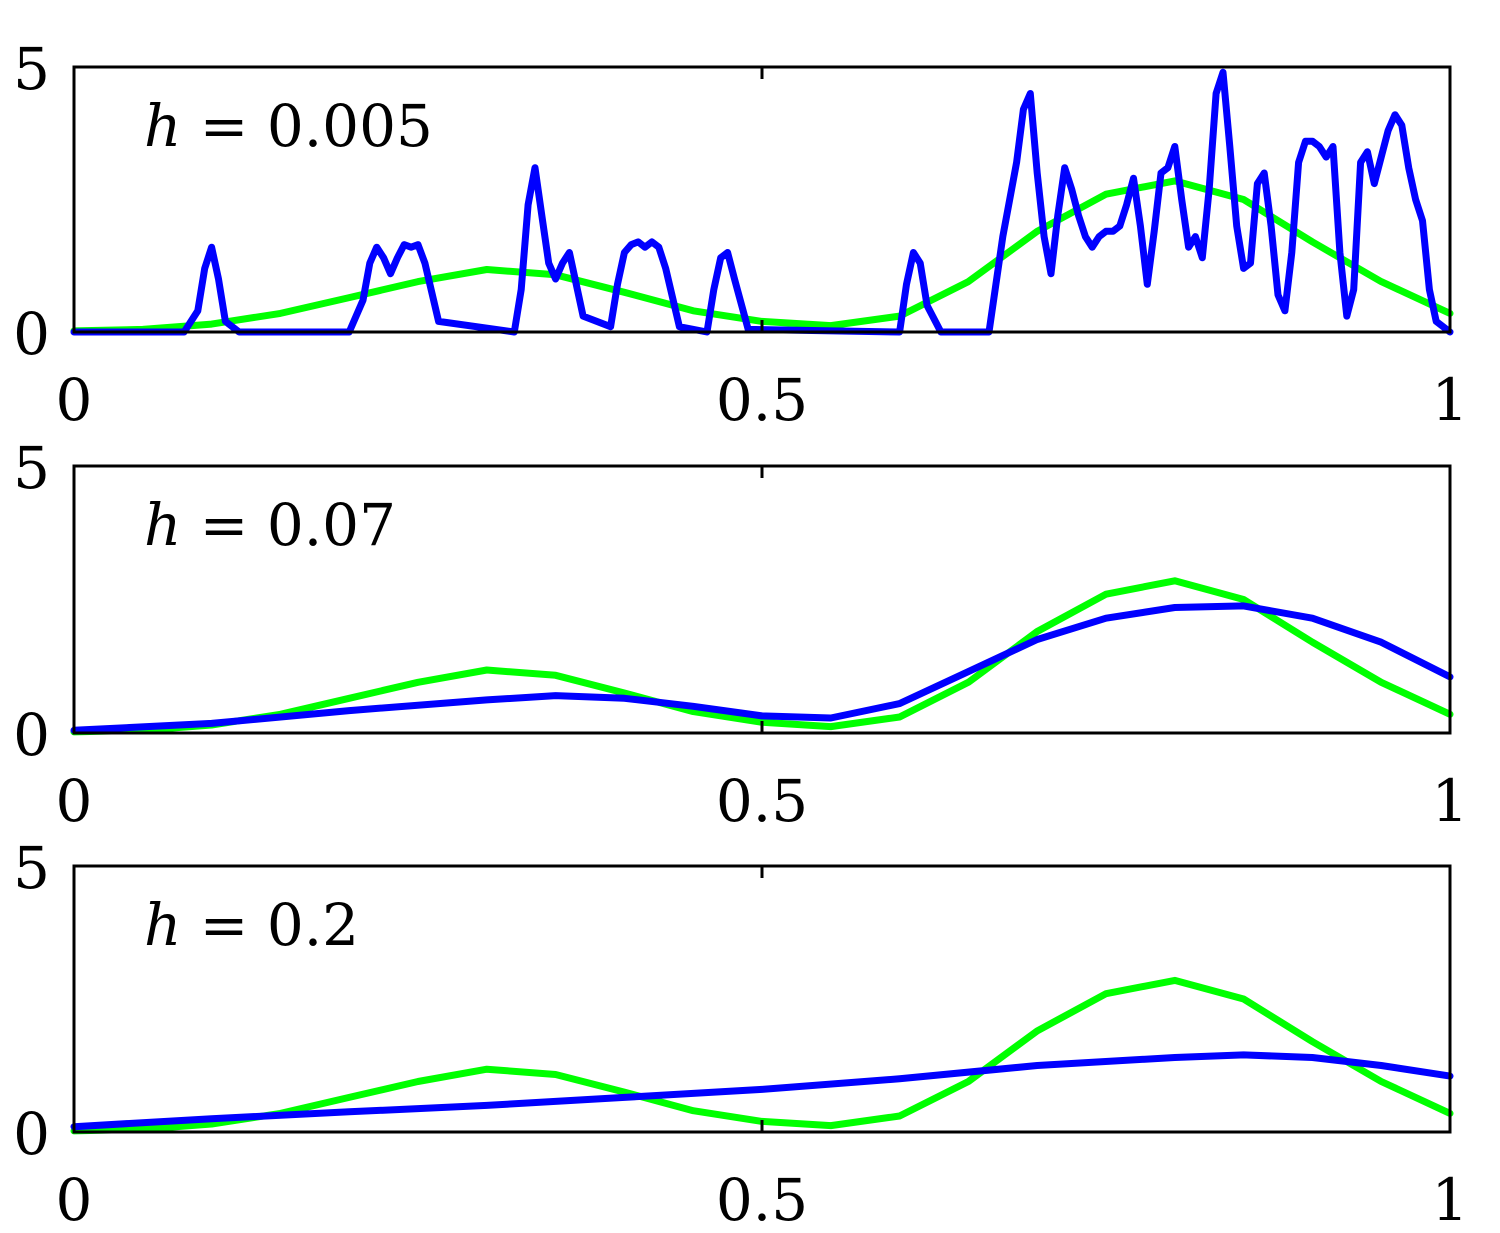  I want to click on bandwidth-value: = 0.2, so click(270, 925).